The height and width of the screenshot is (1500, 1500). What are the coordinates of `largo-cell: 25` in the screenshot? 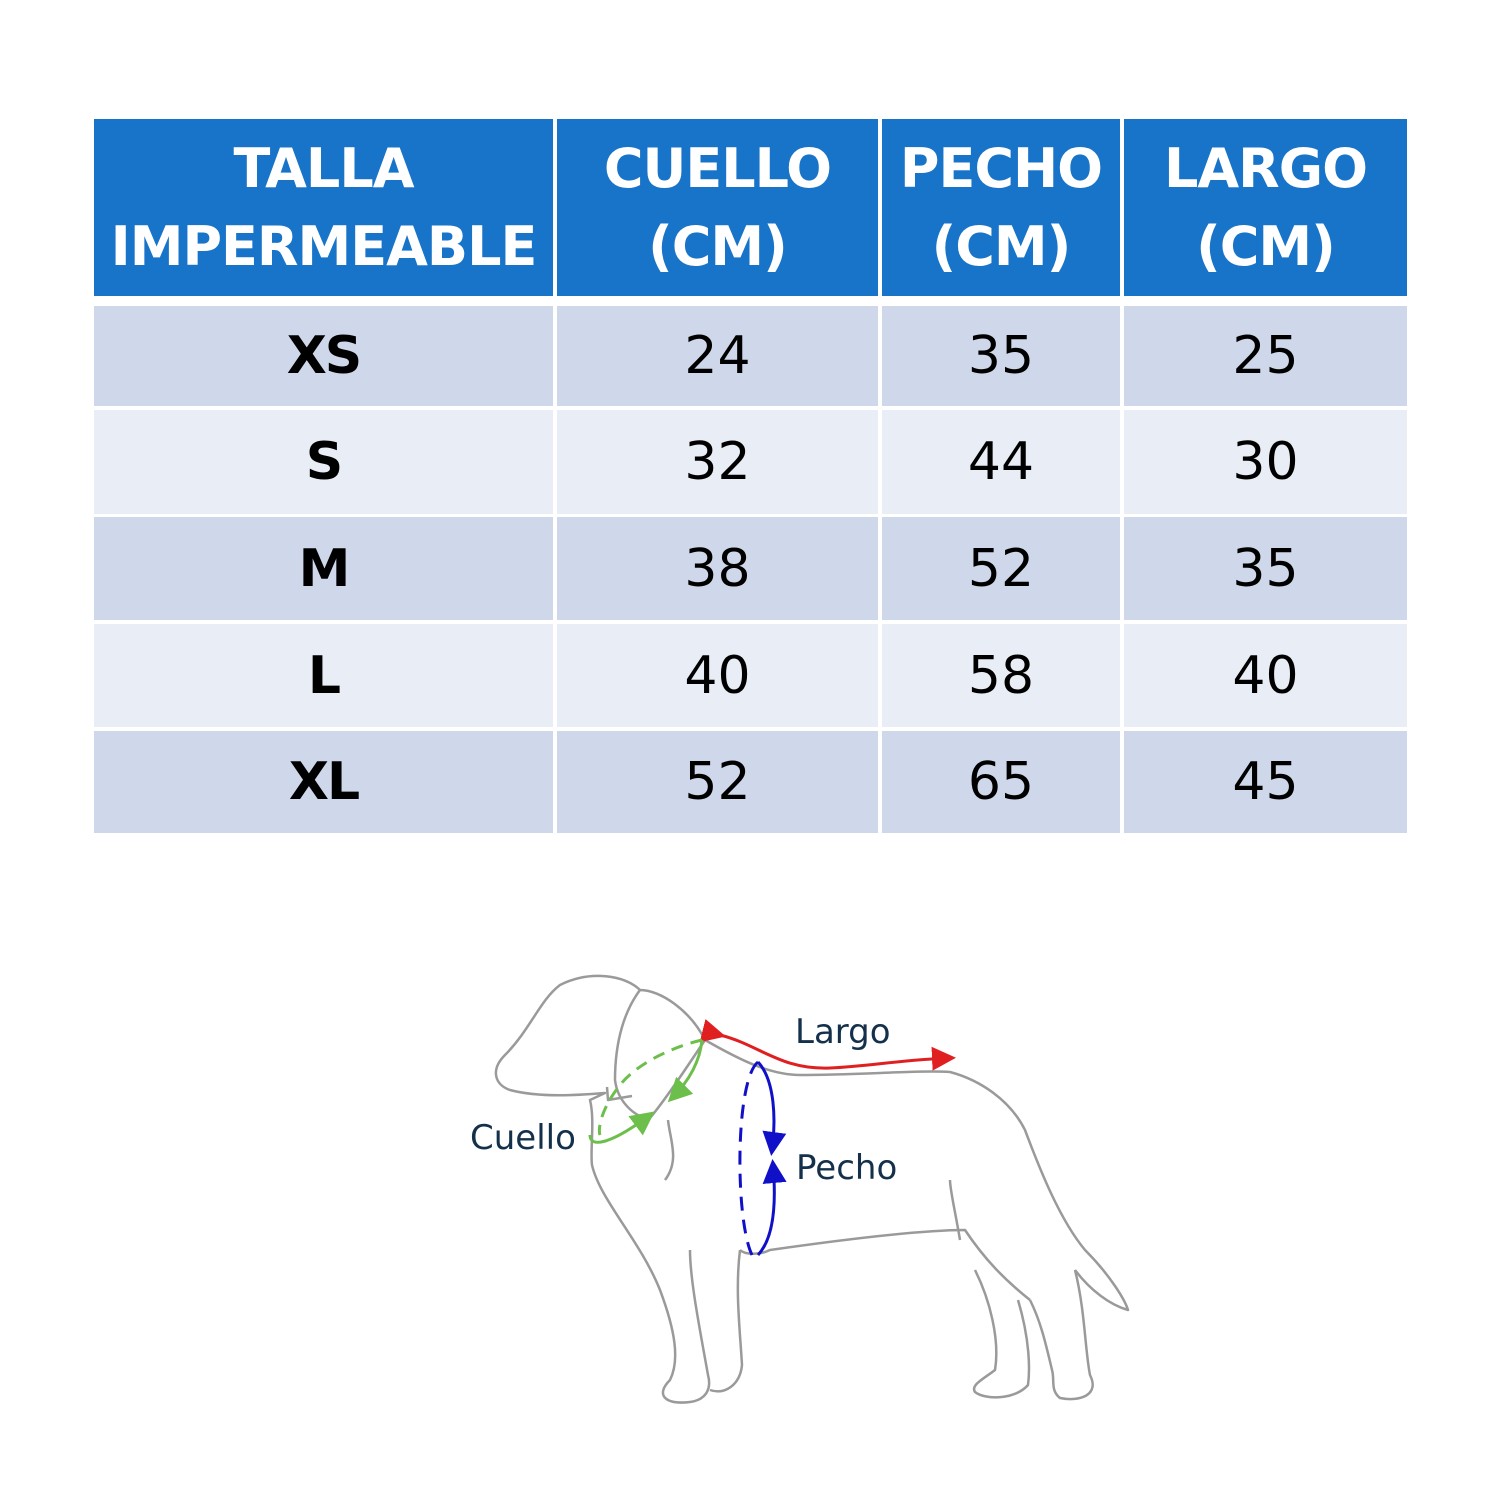 It's located at (1265, 356).